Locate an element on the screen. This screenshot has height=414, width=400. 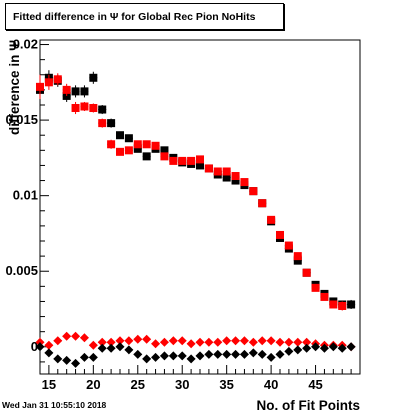
x-axis-label: No. of Fit Points is located at coordinates (309, 405).